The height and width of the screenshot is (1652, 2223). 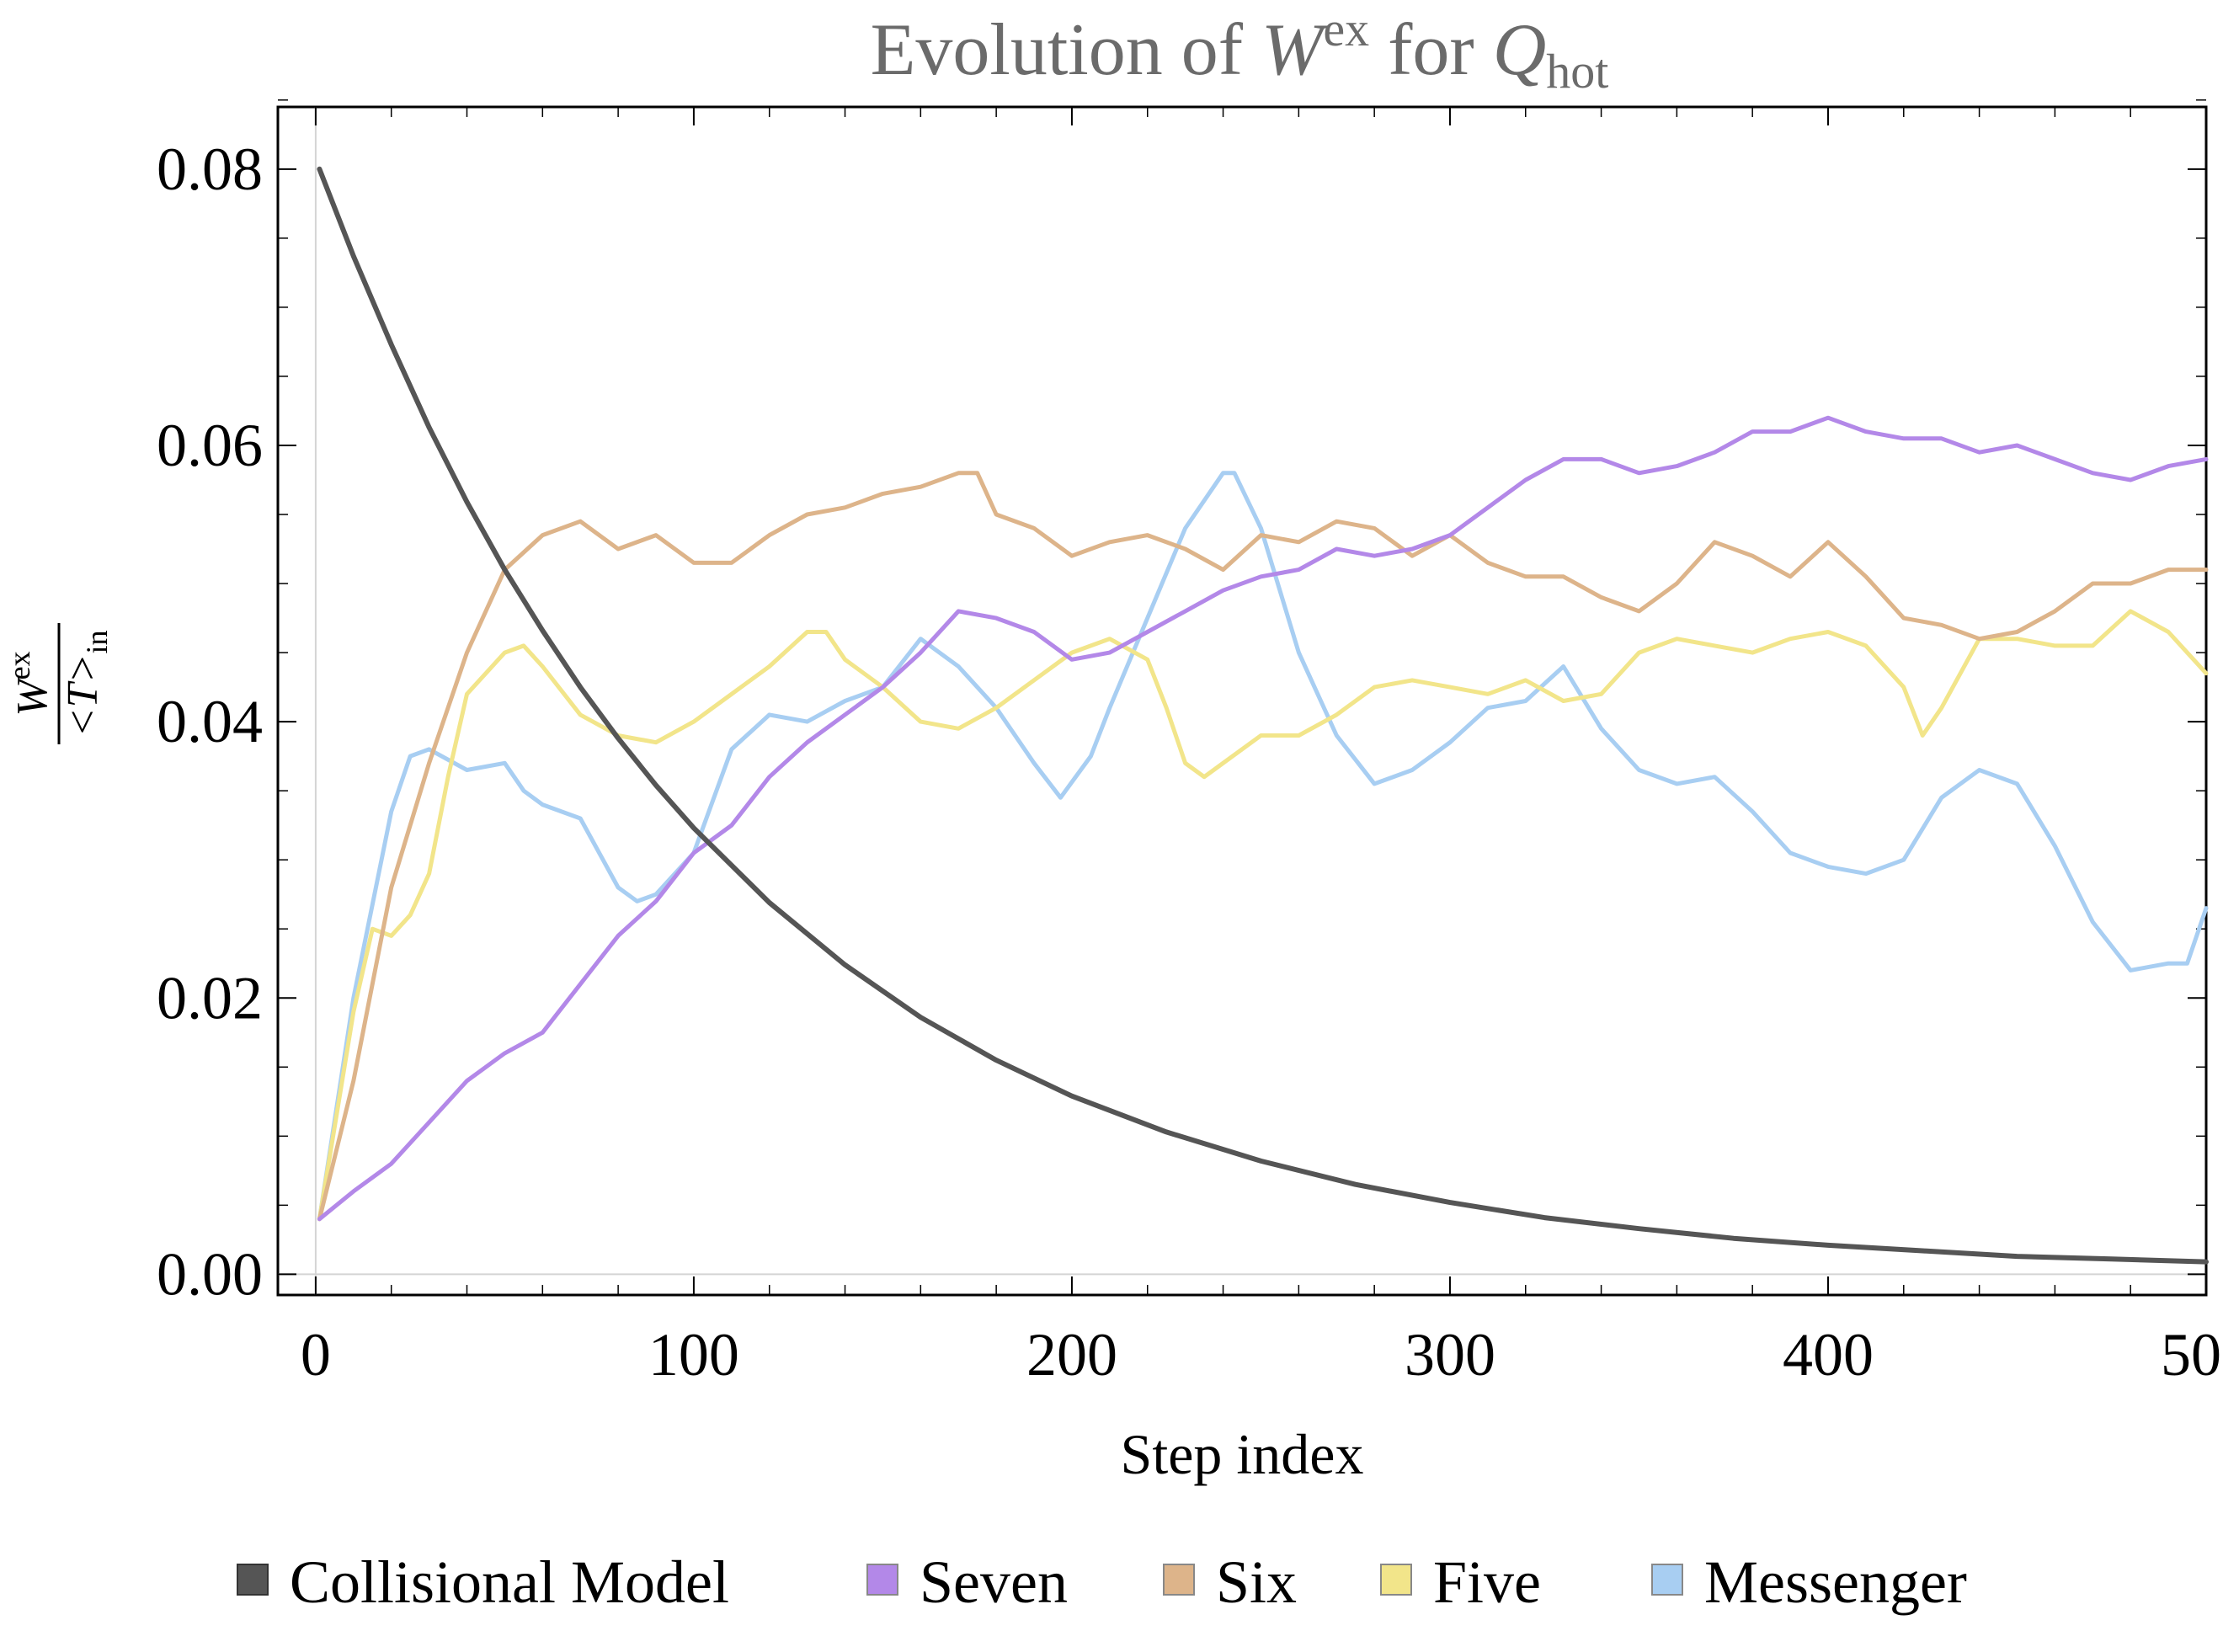 I want to click on chart-title: Evolution of Wex for Qhot, so click(x=1240, y=50).